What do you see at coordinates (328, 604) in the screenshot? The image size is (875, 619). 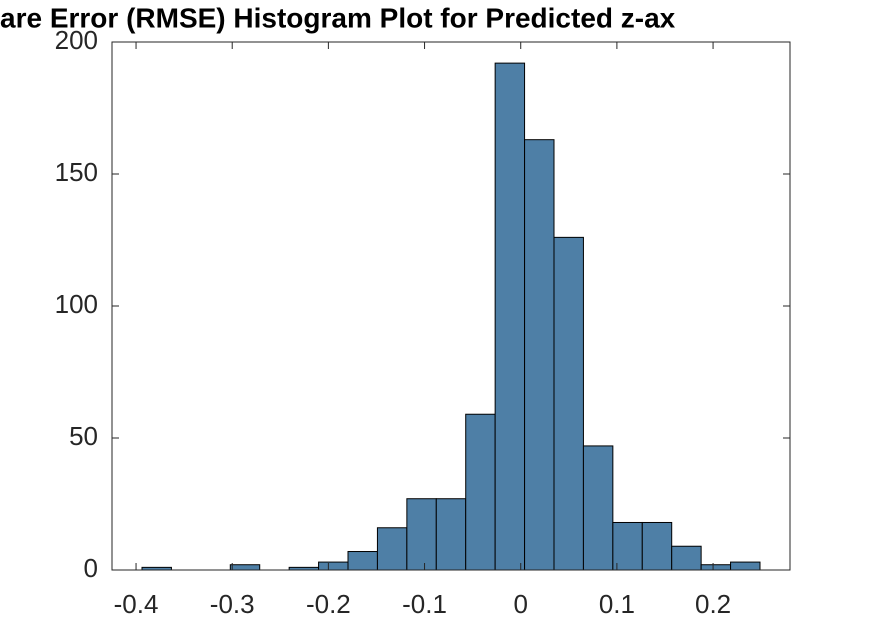 I see `x-tick-label: -0.2` at bounding box center [328, 604].